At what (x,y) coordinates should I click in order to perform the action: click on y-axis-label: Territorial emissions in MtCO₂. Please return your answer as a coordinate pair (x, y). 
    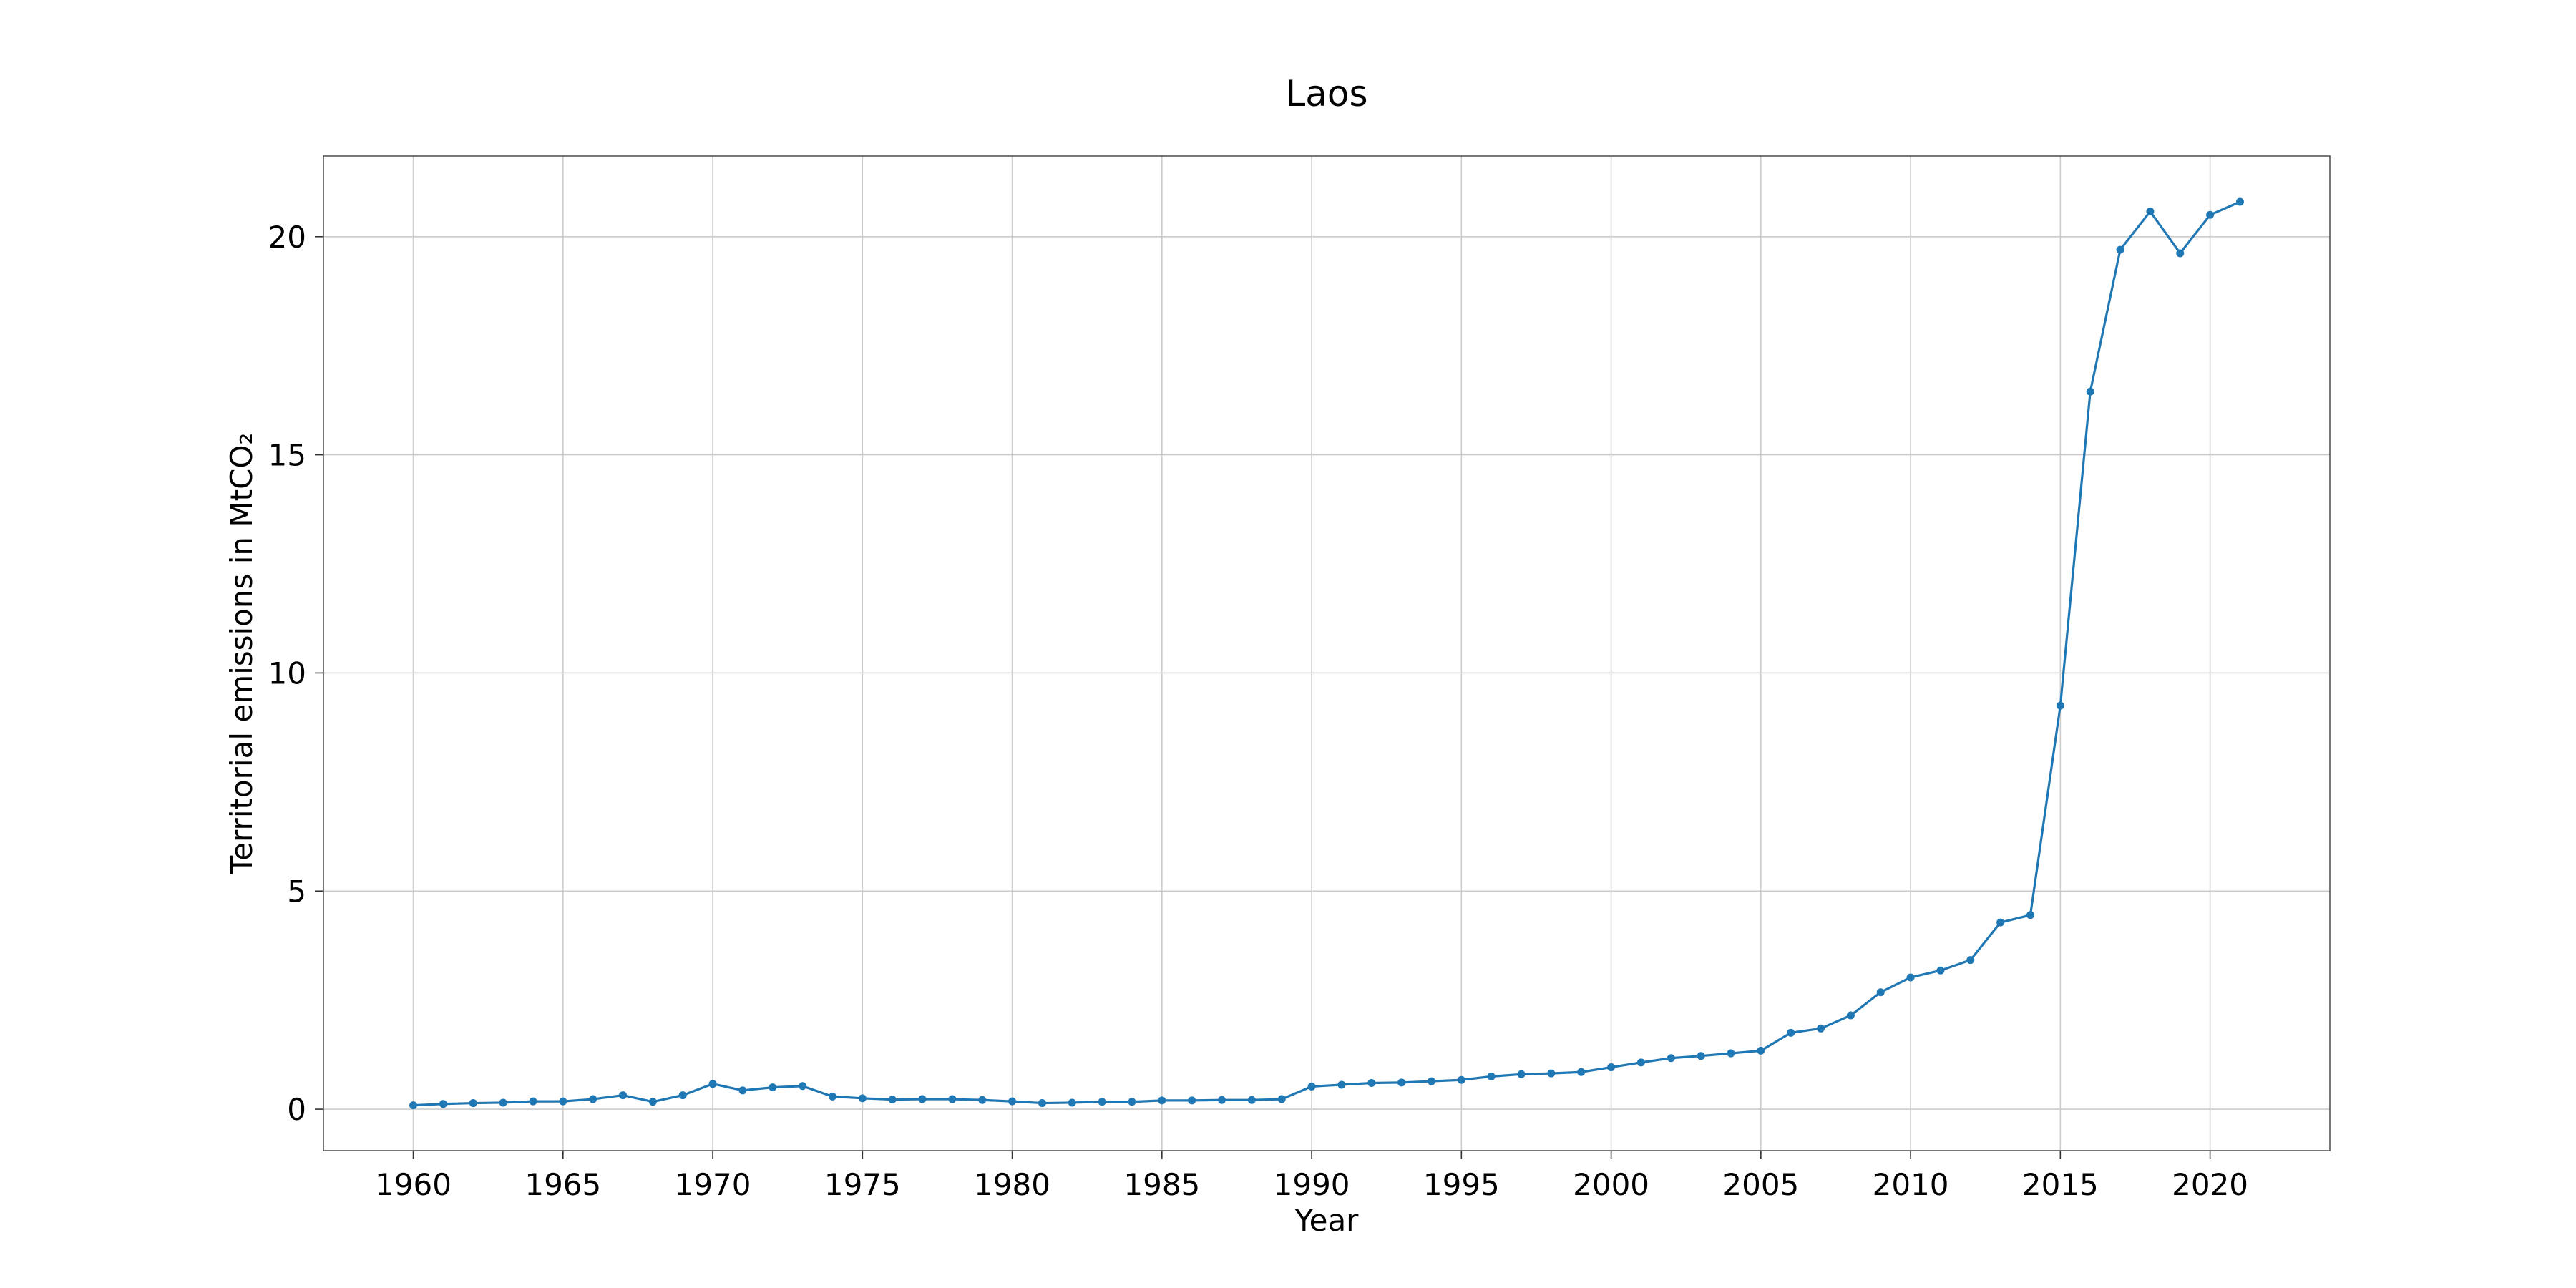
    Looking at the image, I should click on (241, 654).